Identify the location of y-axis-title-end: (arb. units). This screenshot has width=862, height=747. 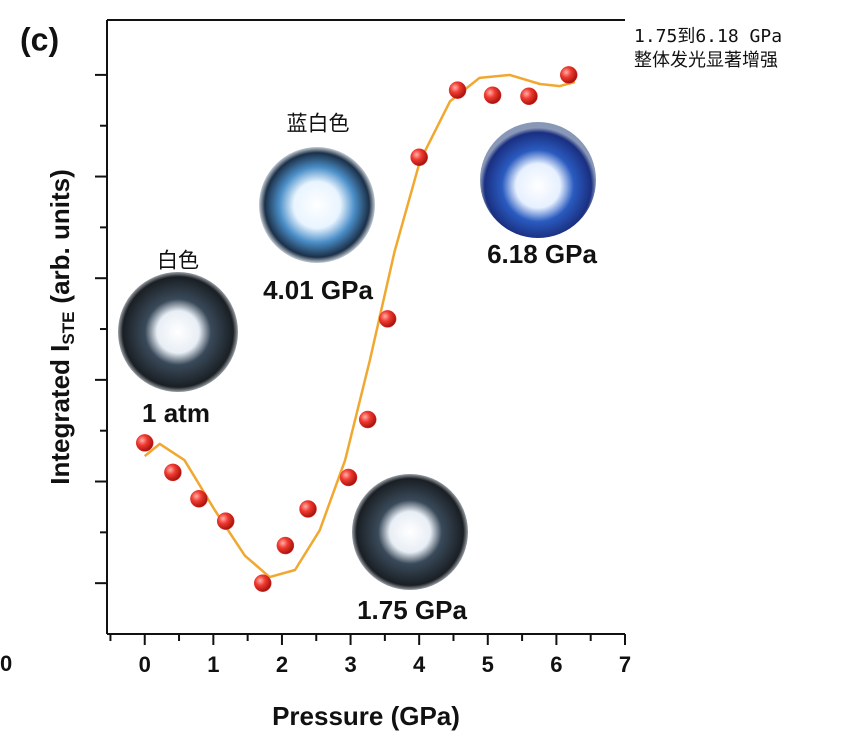
(60, 236).